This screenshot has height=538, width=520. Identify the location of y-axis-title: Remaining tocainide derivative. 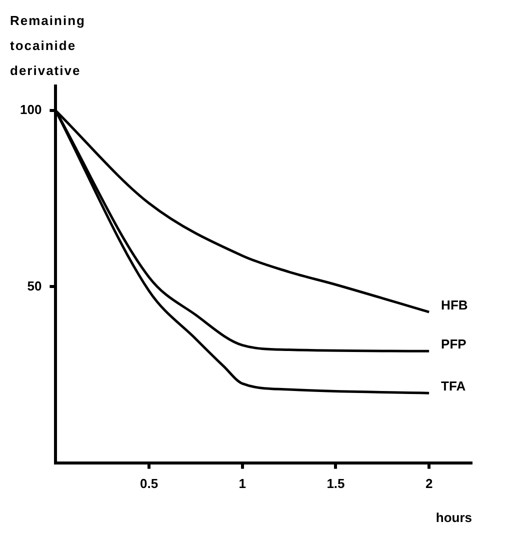
(48, 46).